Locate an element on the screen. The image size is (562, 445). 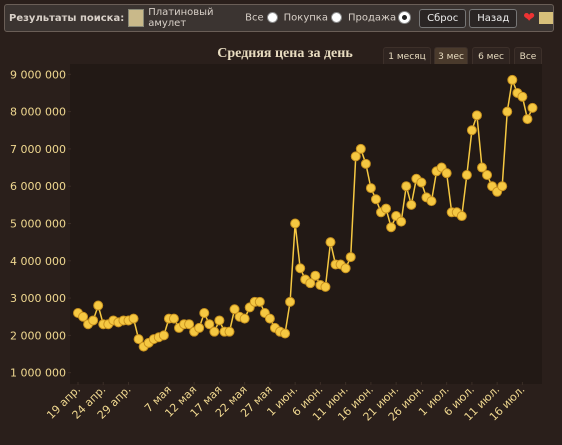
button: Назад is located at coordinates (493, 18).